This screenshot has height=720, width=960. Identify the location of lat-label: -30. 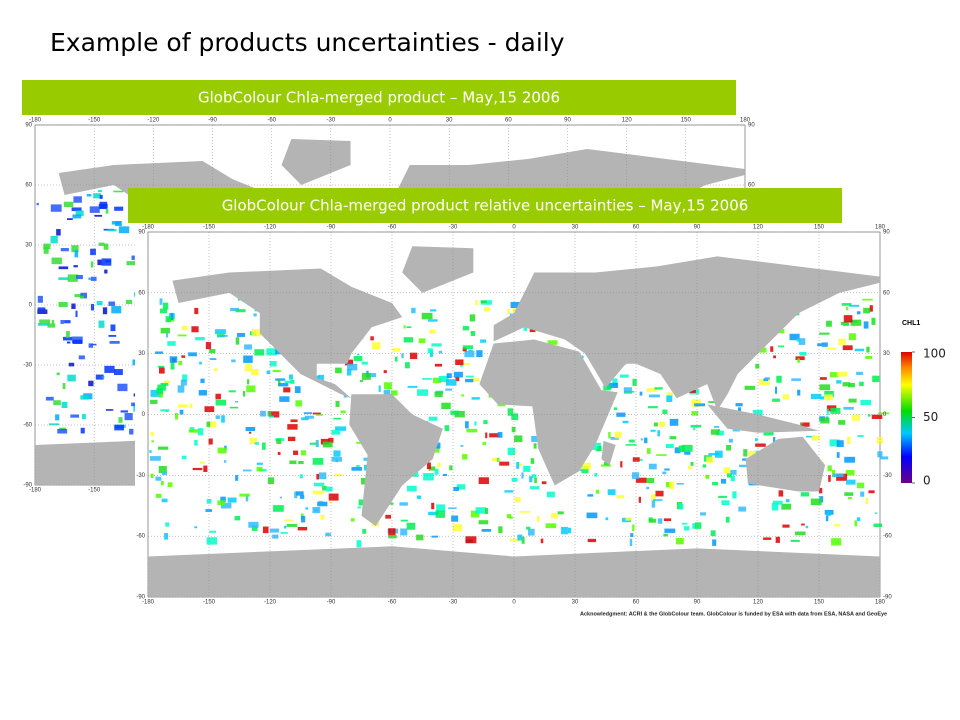
(887, 476).